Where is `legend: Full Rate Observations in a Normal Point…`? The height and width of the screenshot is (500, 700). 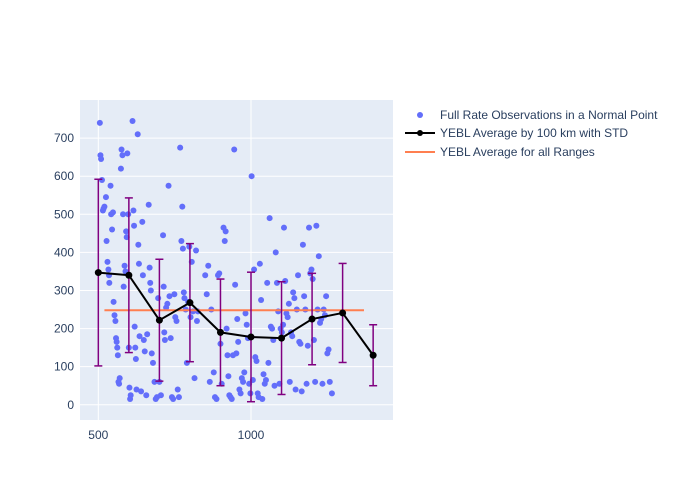
legend: Full Rate Observations in a Normal Point… is located at coordinates (531, 133).